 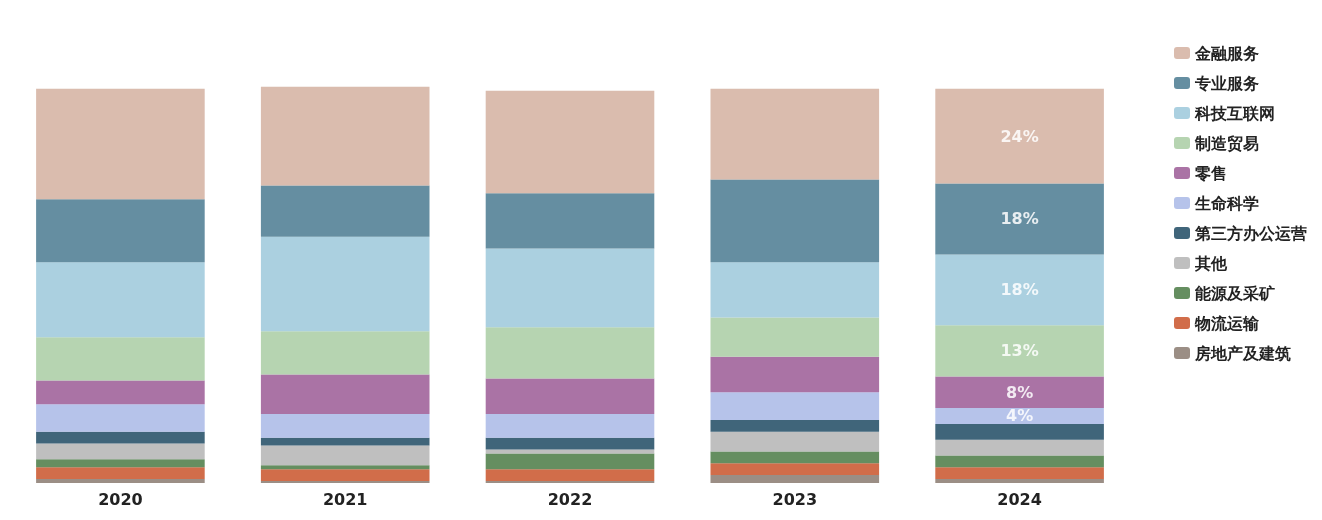 What do you see at coordinates (1234, 113) in the screenshot?
I see `legend-label: 科技互联网` at bounding box center [1234, 113].